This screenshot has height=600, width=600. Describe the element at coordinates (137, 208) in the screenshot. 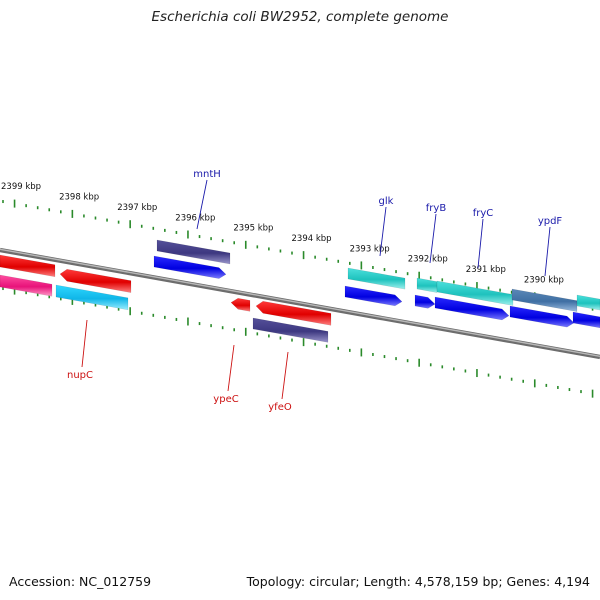

I see `kbp-label: 2397 kbp` at that location.